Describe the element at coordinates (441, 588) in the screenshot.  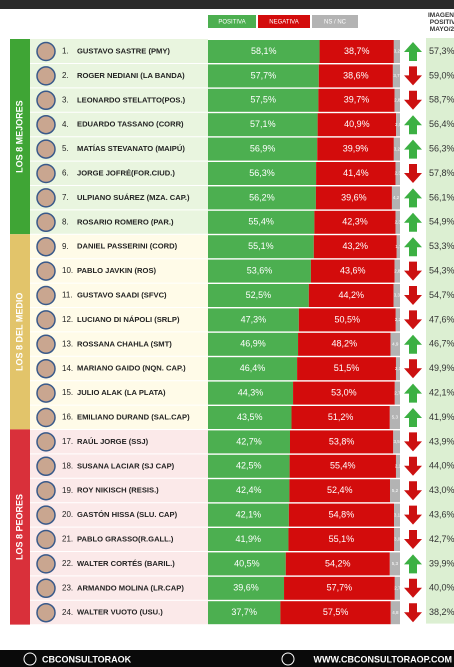
I see `previous-value: 40,0%` at that location.